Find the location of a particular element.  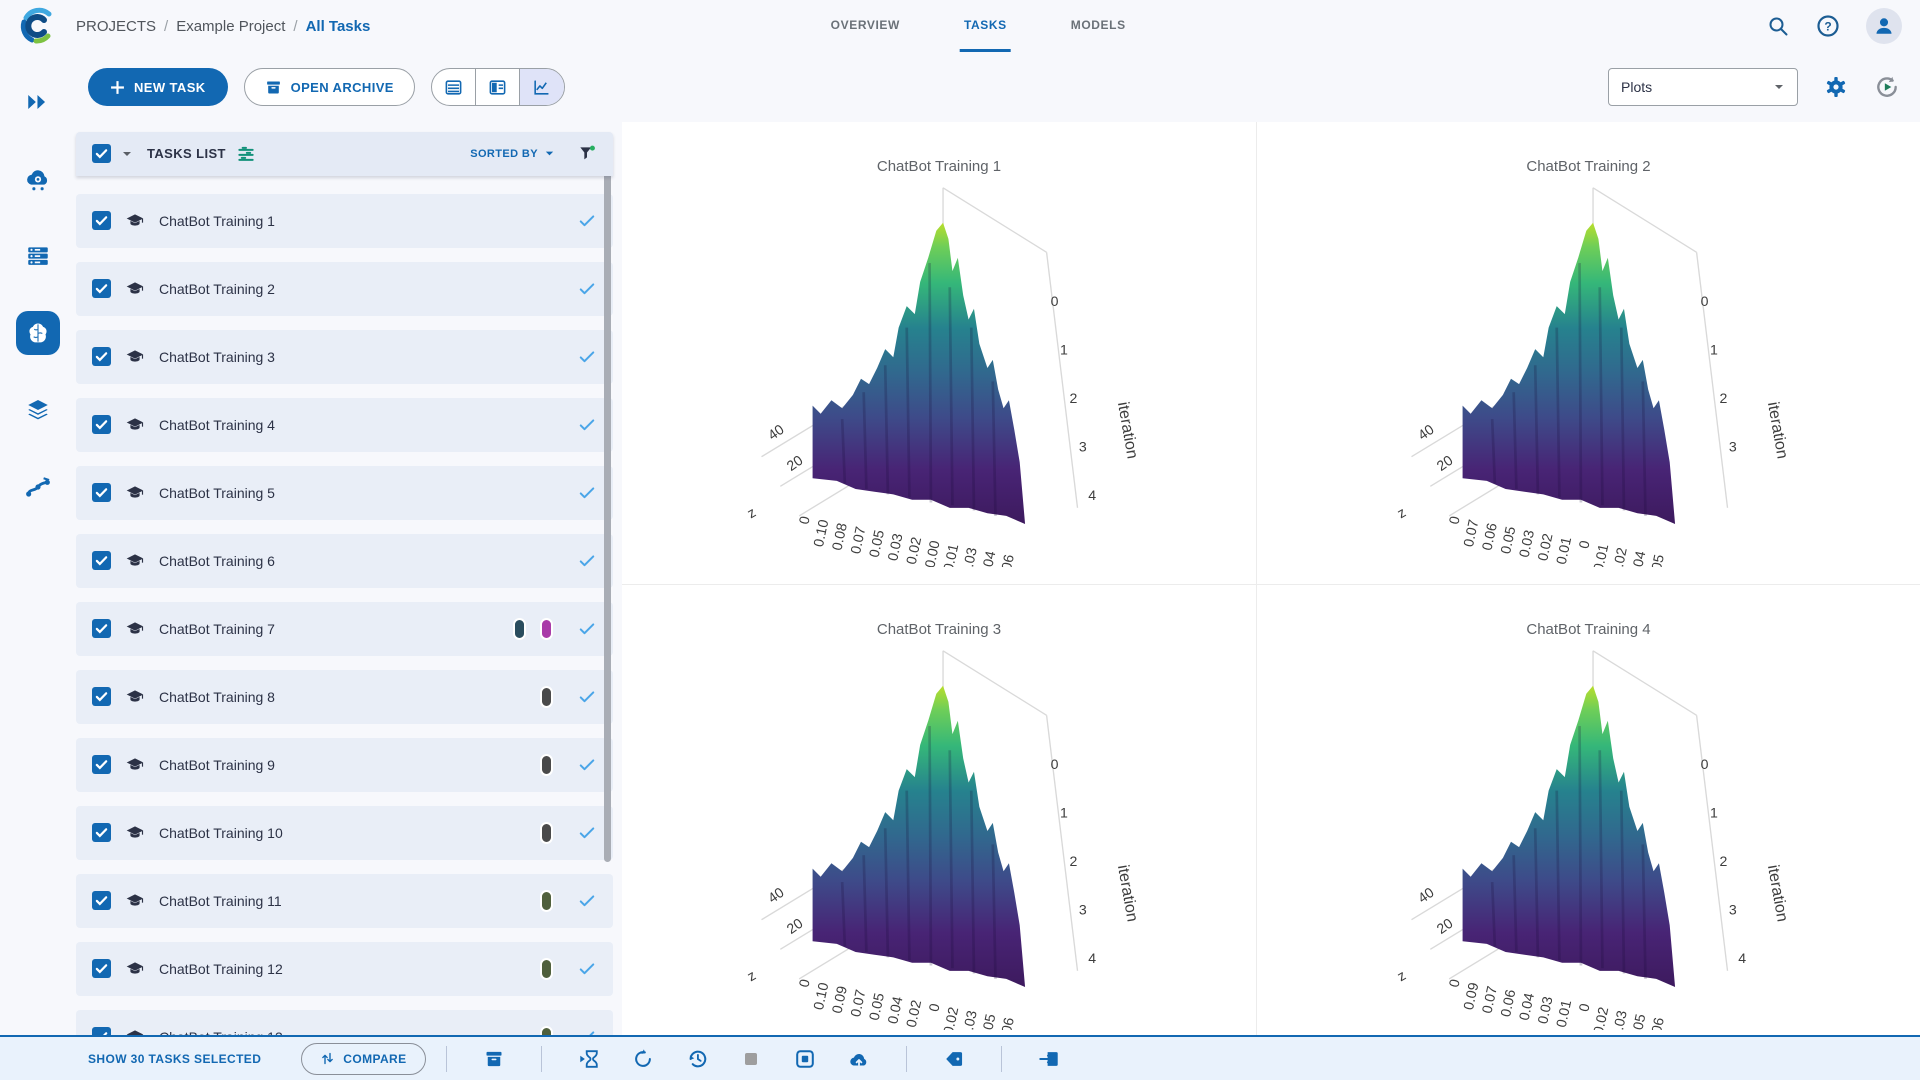

task-name: ChatBot Training 8 is located at coordinates (217, 696).